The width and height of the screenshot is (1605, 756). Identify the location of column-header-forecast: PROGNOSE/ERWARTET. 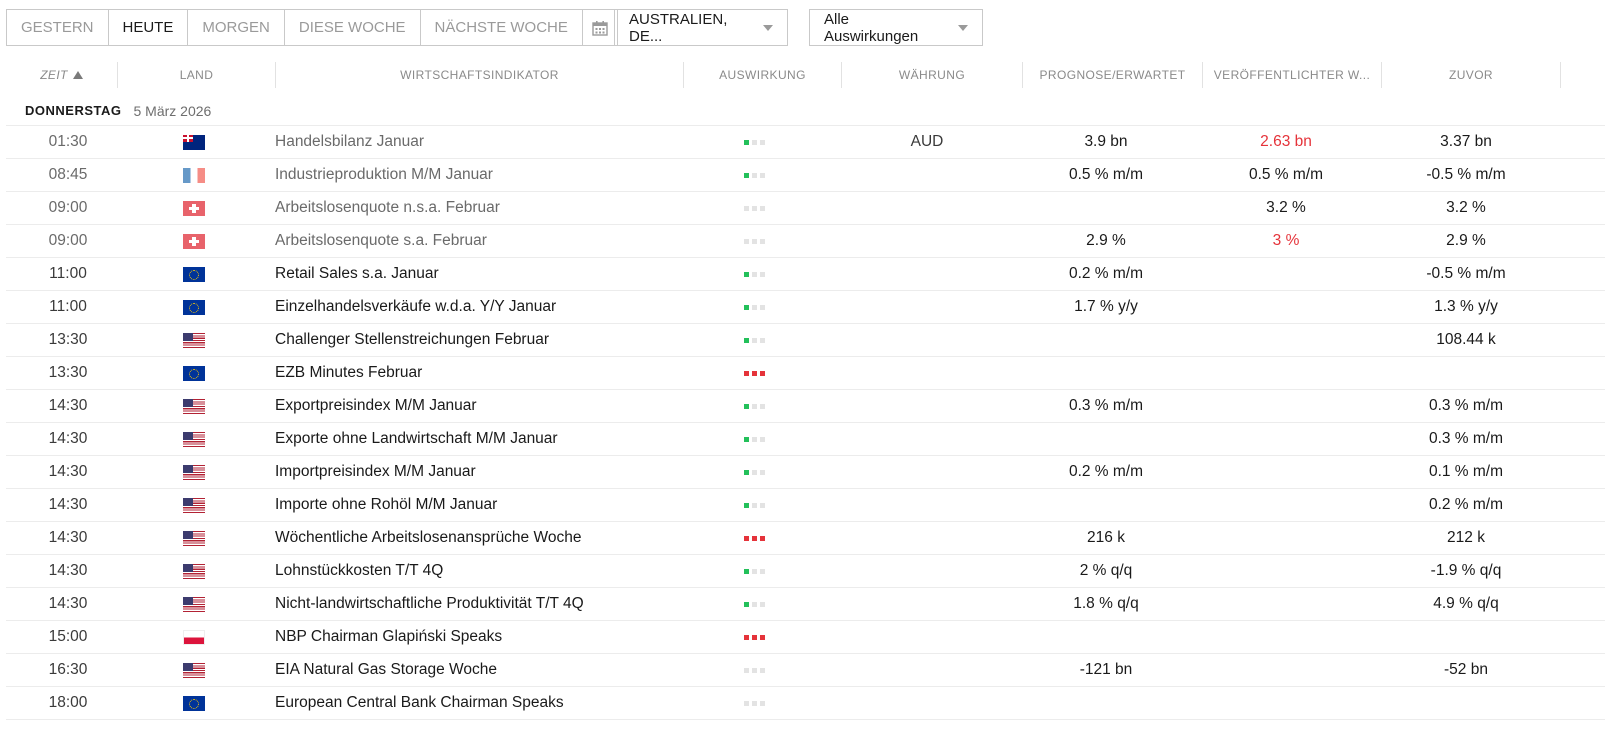
(1113, 75).